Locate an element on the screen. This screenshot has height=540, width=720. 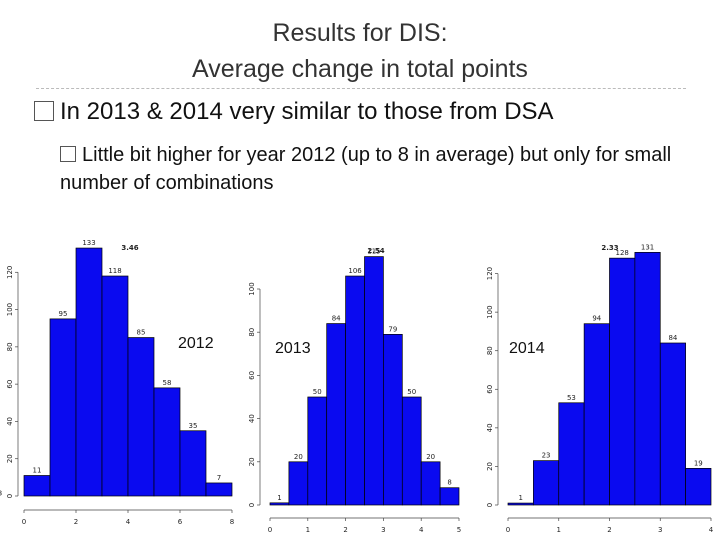
chart-mean-label: 2.54 is located at coordinates (375, 251).